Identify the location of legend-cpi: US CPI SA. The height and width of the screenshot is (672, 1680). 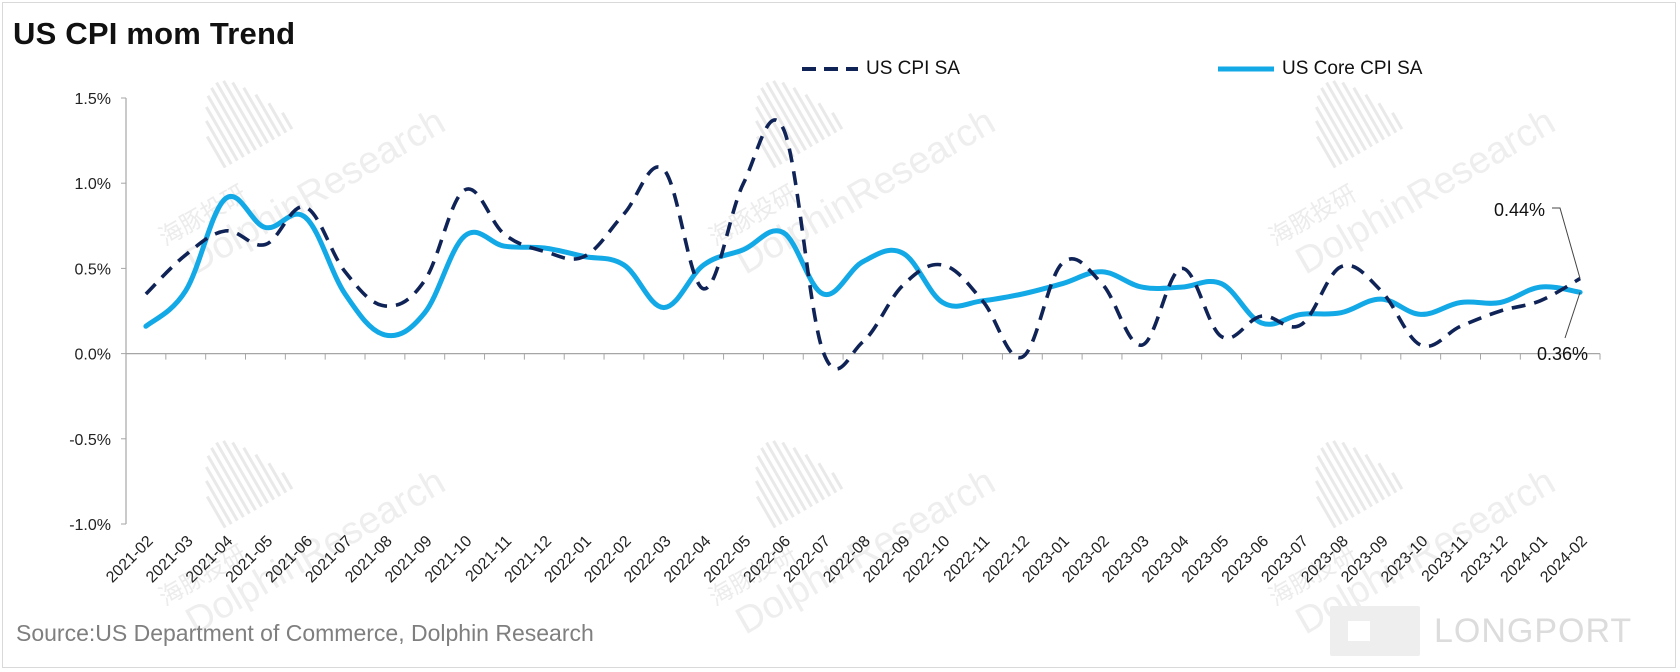
(880, 69).